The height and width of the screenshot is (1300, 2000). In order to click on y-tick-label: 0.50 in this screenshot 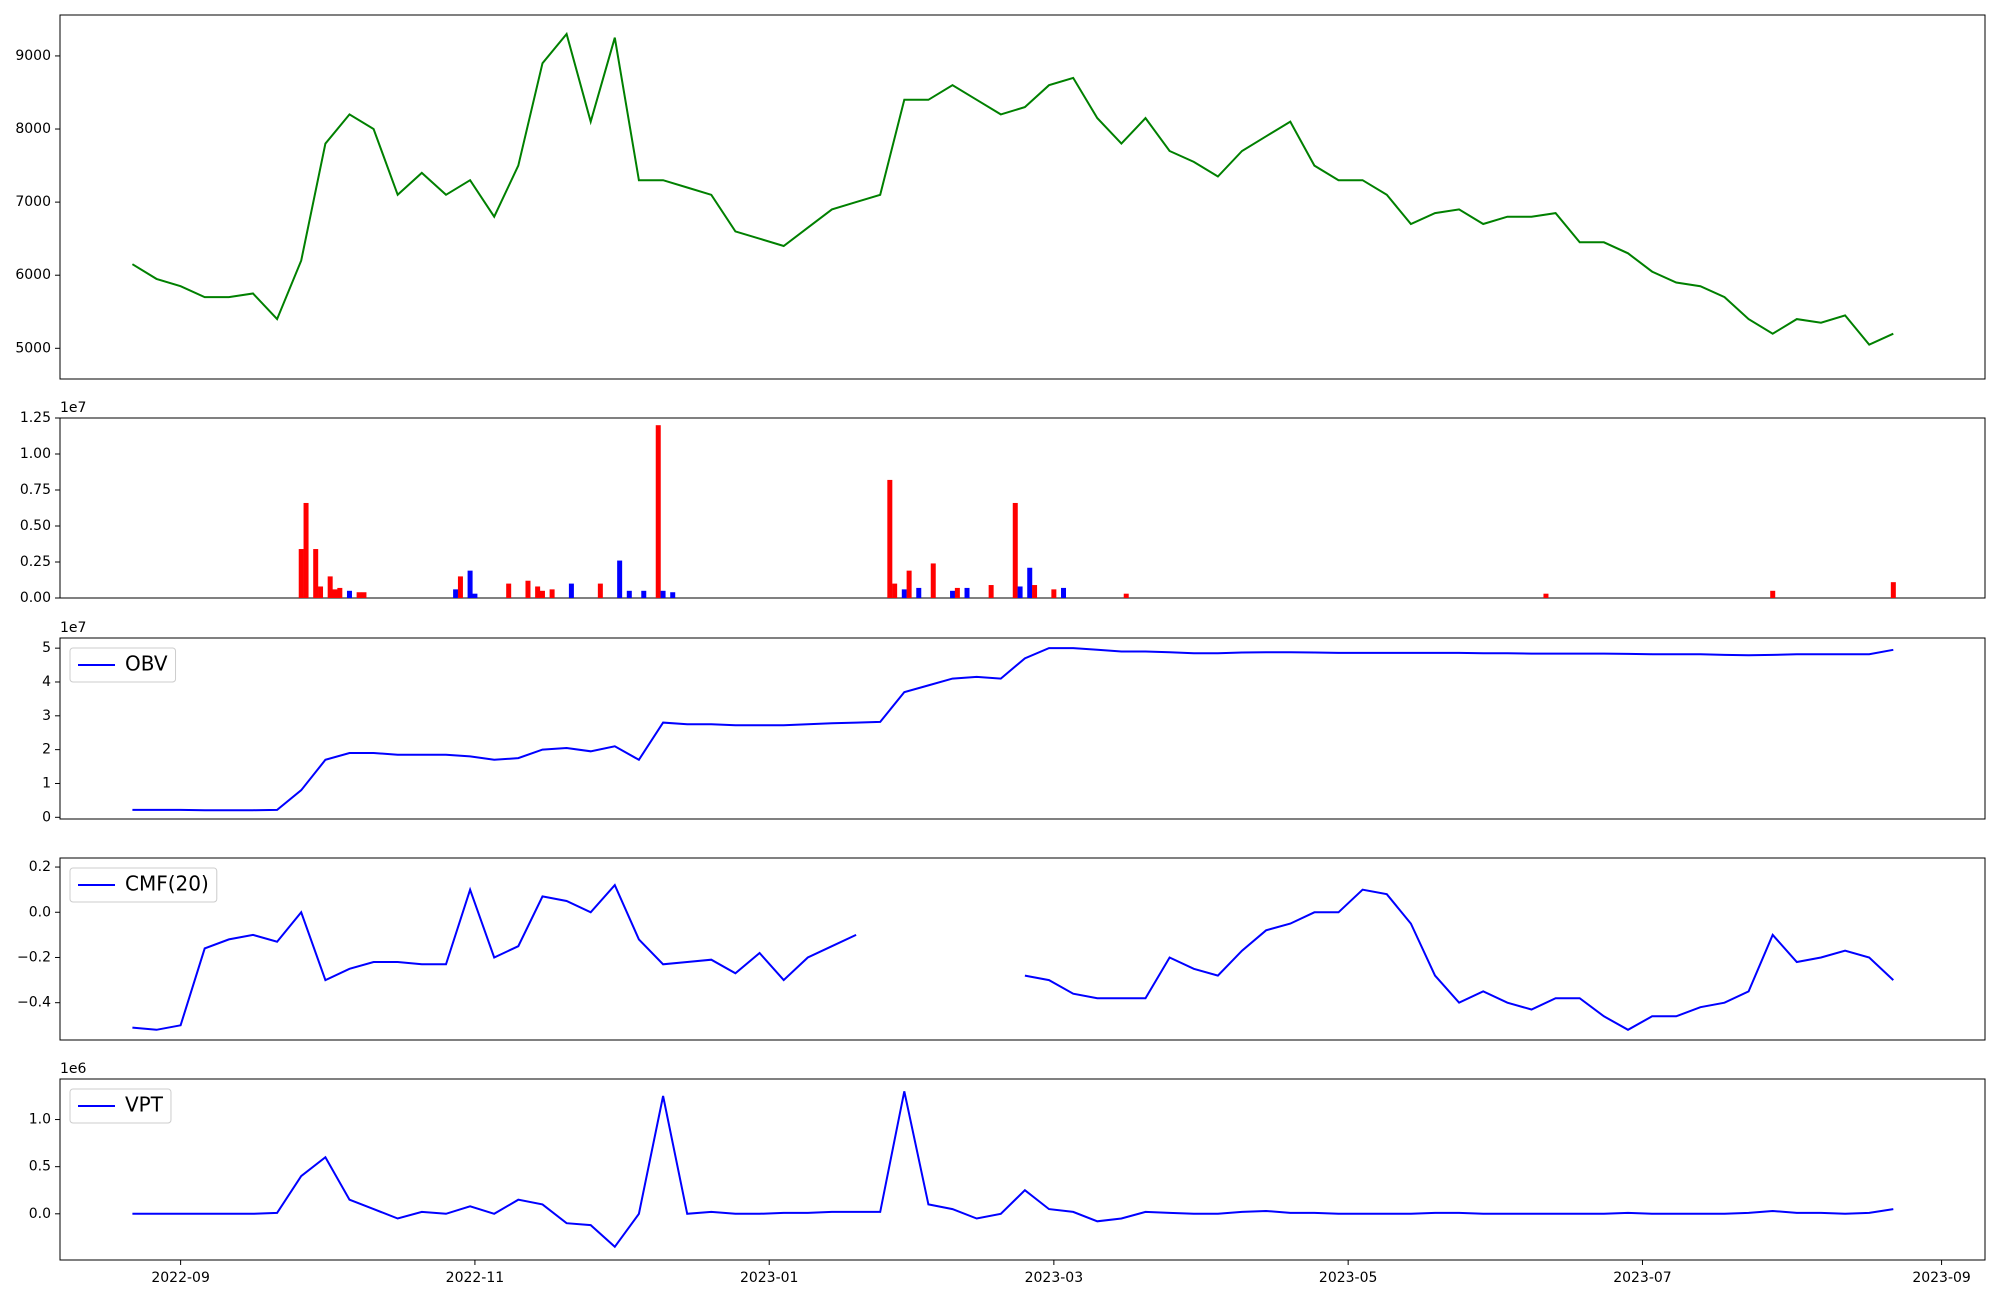, I will do `click(35, 526)`.